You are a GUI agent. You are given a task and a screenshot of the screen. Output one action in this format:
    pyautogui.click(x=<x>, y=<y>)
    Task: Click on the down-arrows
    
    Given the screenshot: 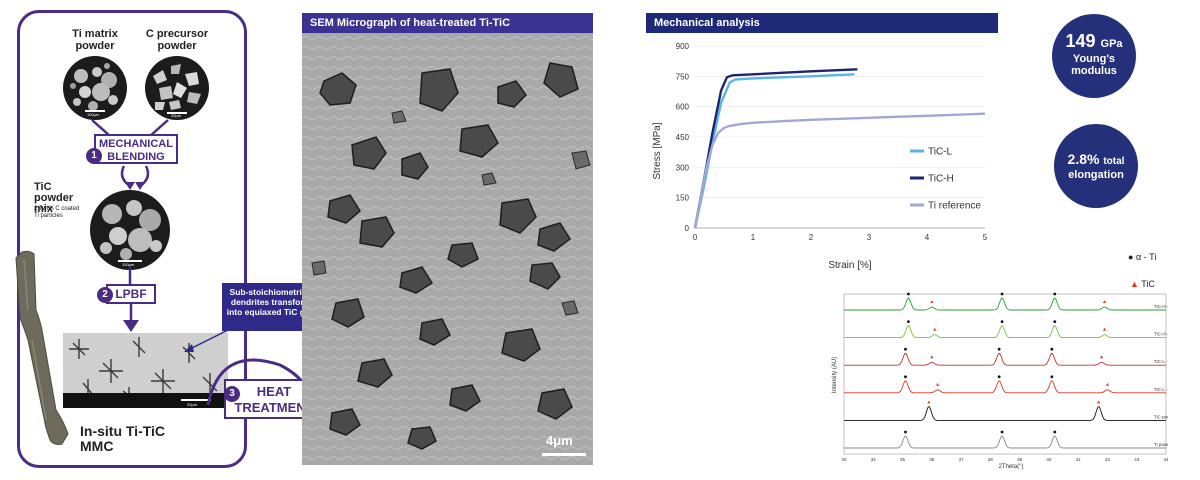 What is the action you would take?
    pyautogui.click(x=135, y=177)
    